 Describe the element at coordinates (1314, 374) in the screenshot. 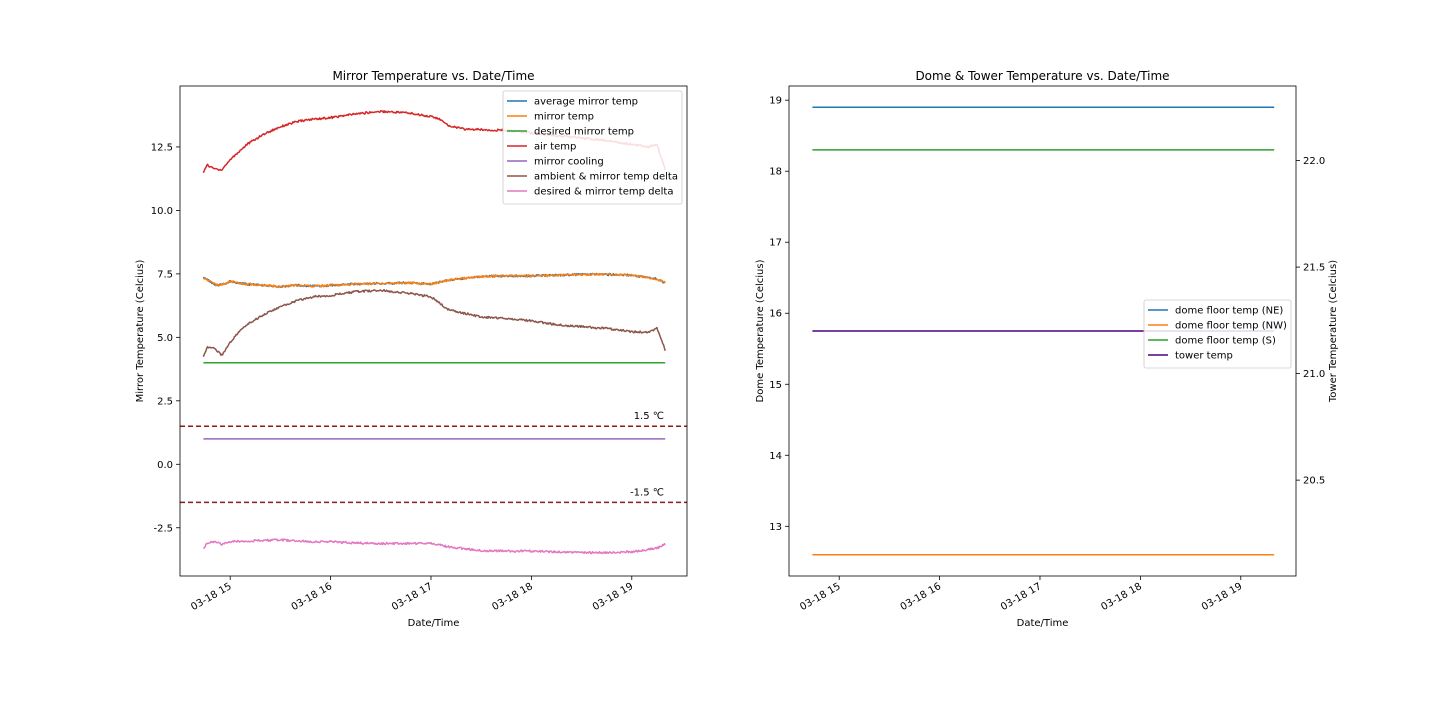

I see `y-right-tick-label: 21.0` at that location.